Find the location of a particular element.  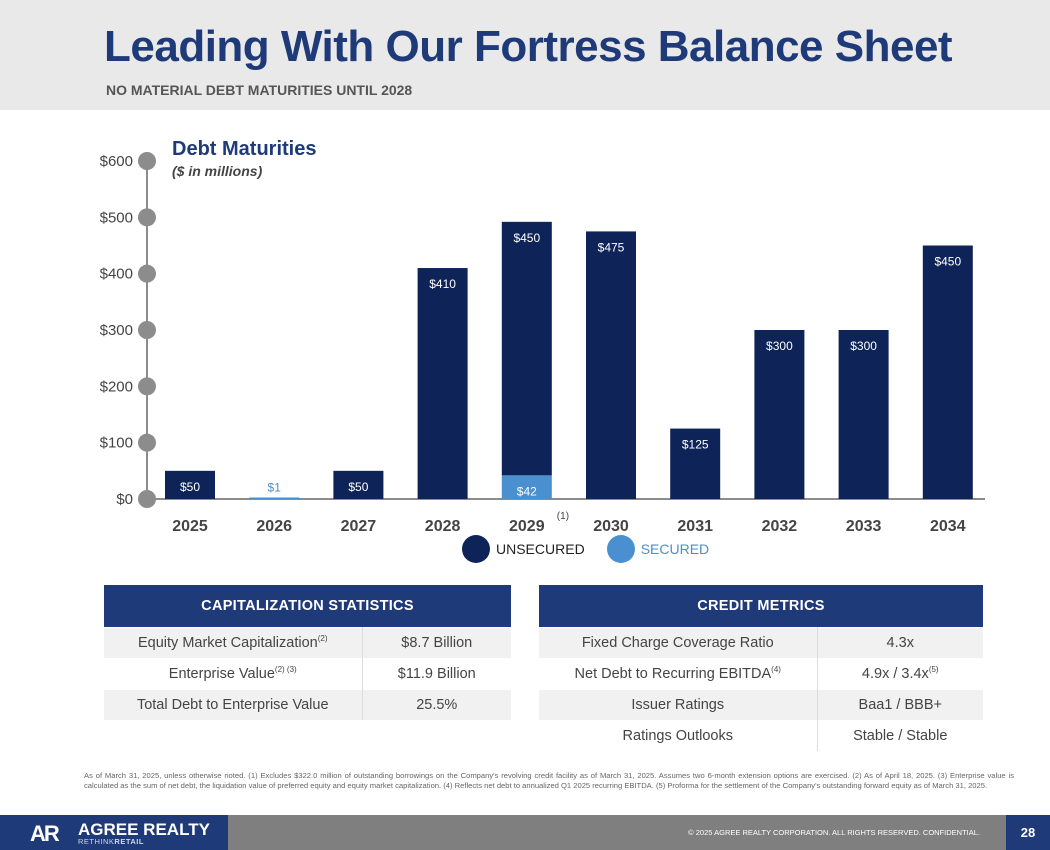

bar-unsecured-2034 is located at coordinates (947, 372).